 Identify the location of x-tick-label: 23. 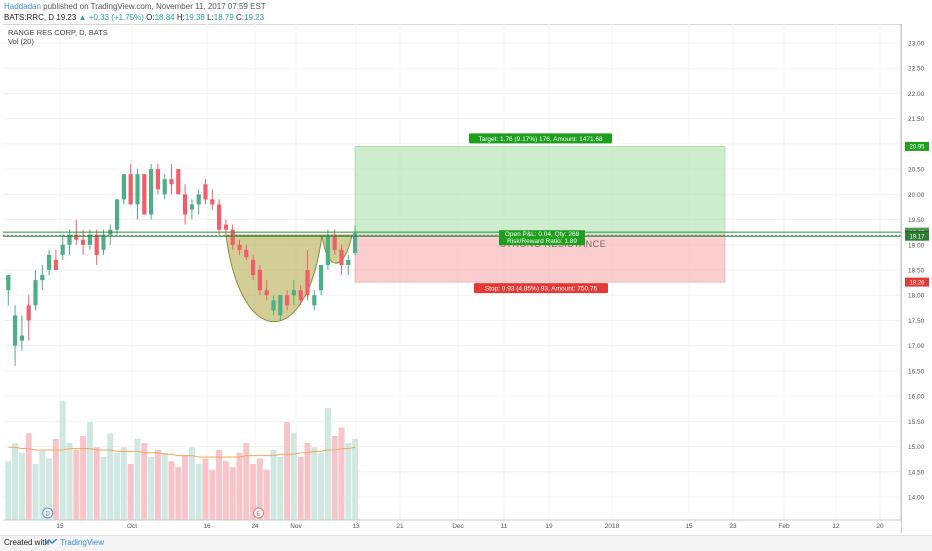
(733, 526).